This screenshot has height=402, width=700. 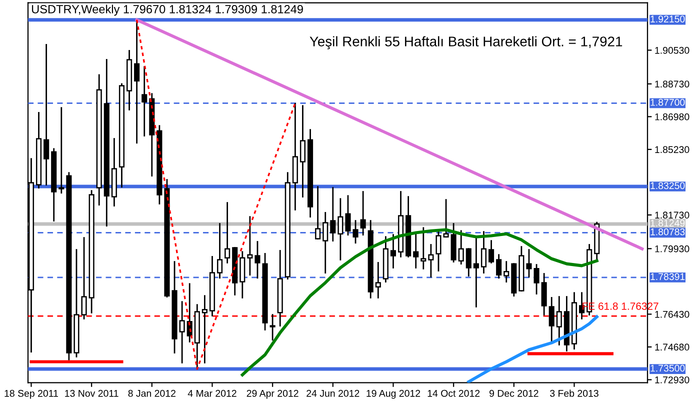 What do you see at coordinates (212, 393) in the screenshot?
I see `x-tick-label: 4 Mar 2012` at bounding box center [212, 393].